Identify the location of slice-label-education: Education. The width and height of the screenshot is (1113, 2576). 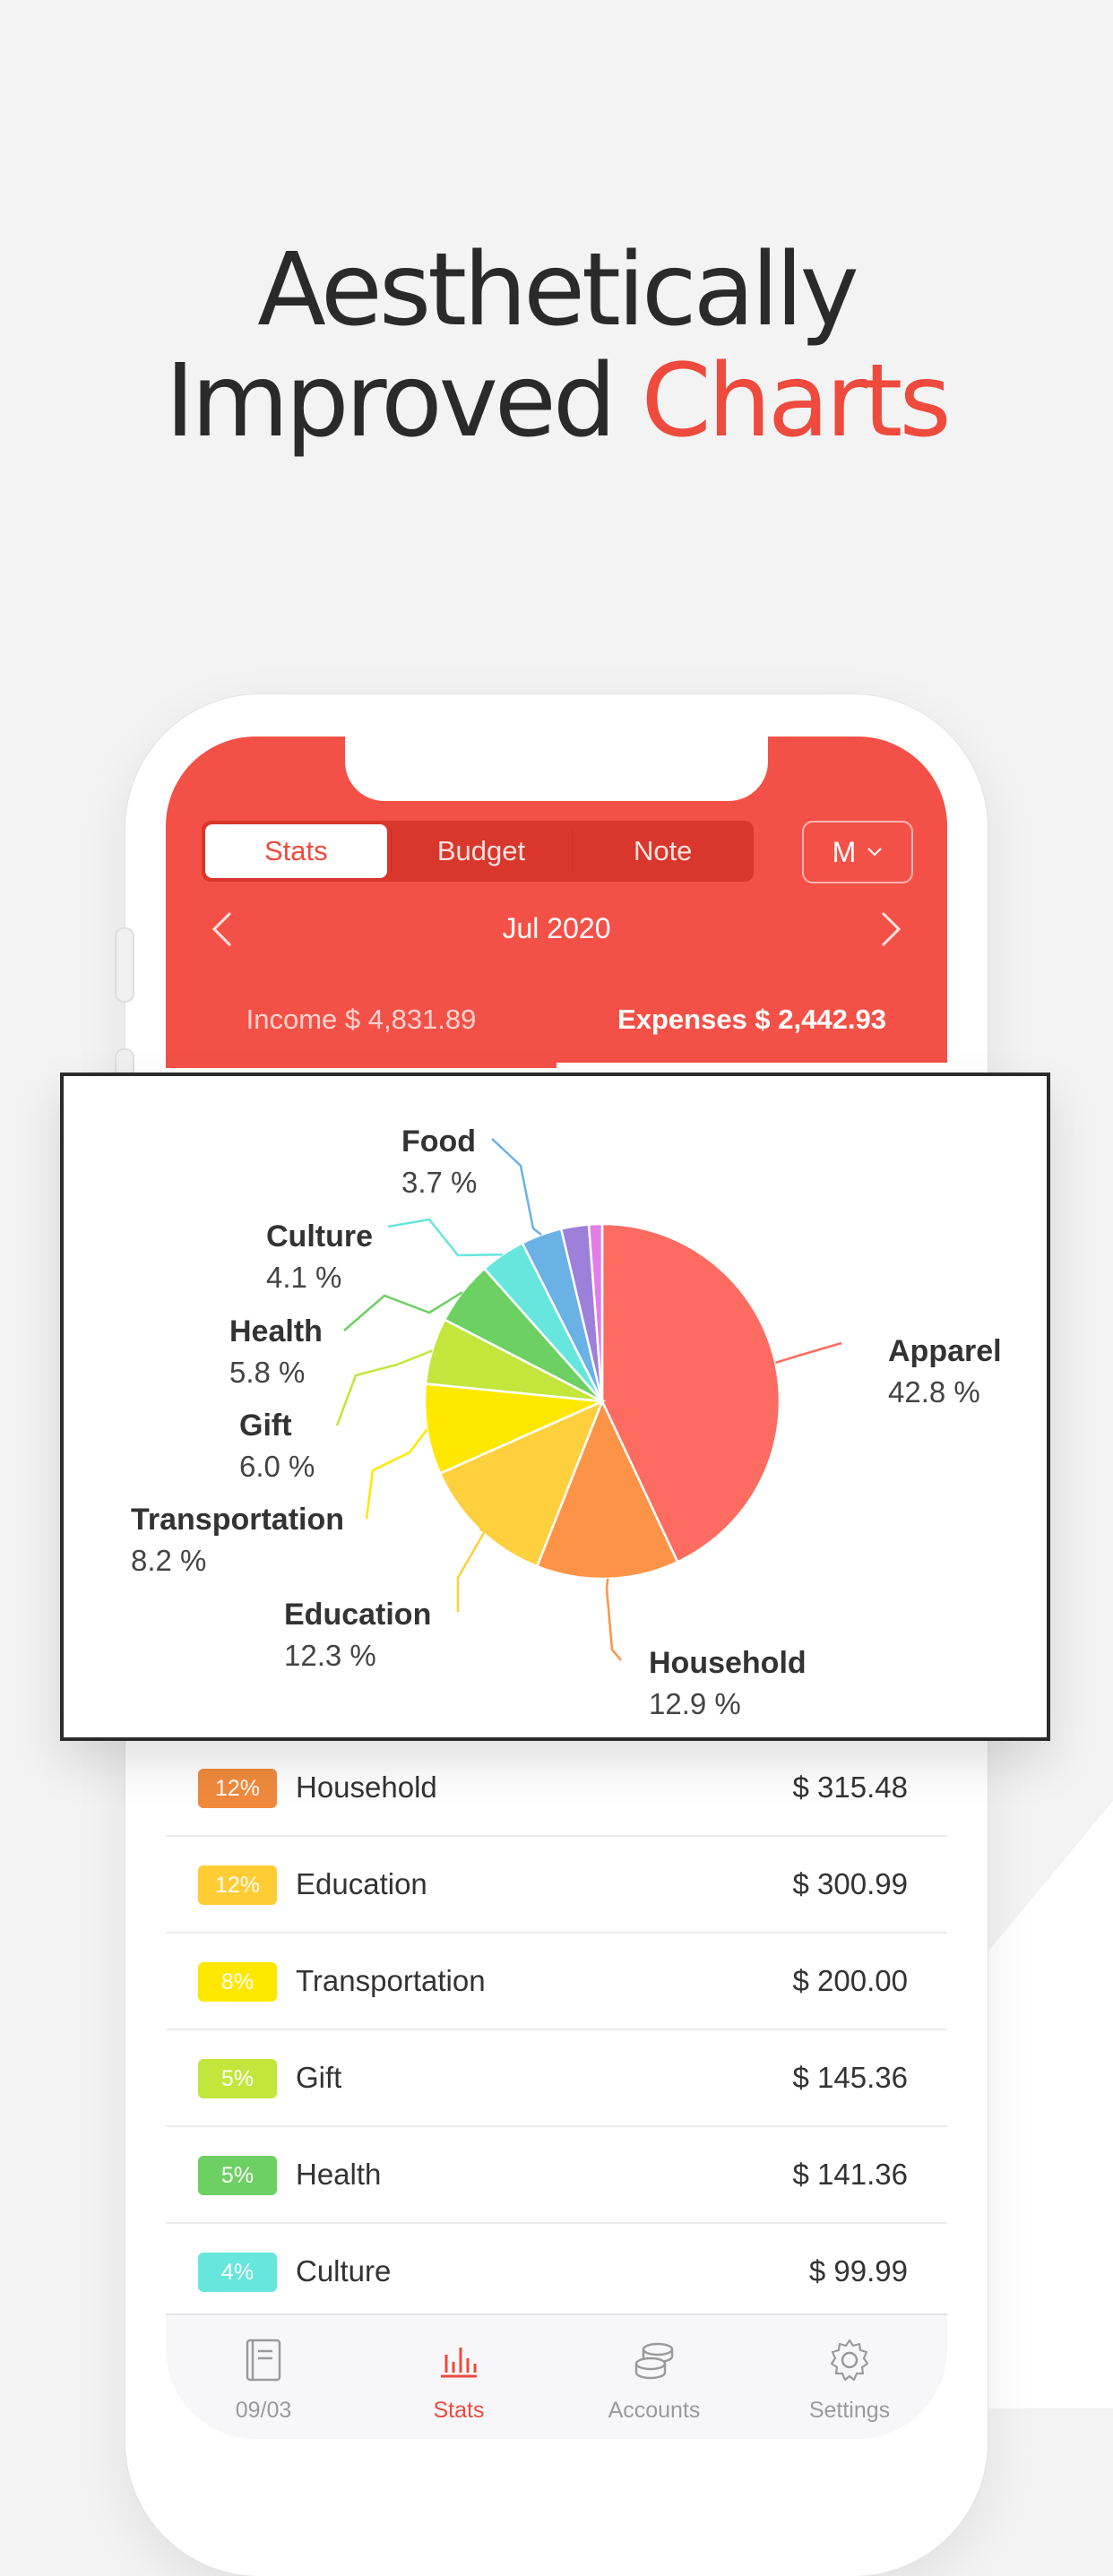
(357, 1615).